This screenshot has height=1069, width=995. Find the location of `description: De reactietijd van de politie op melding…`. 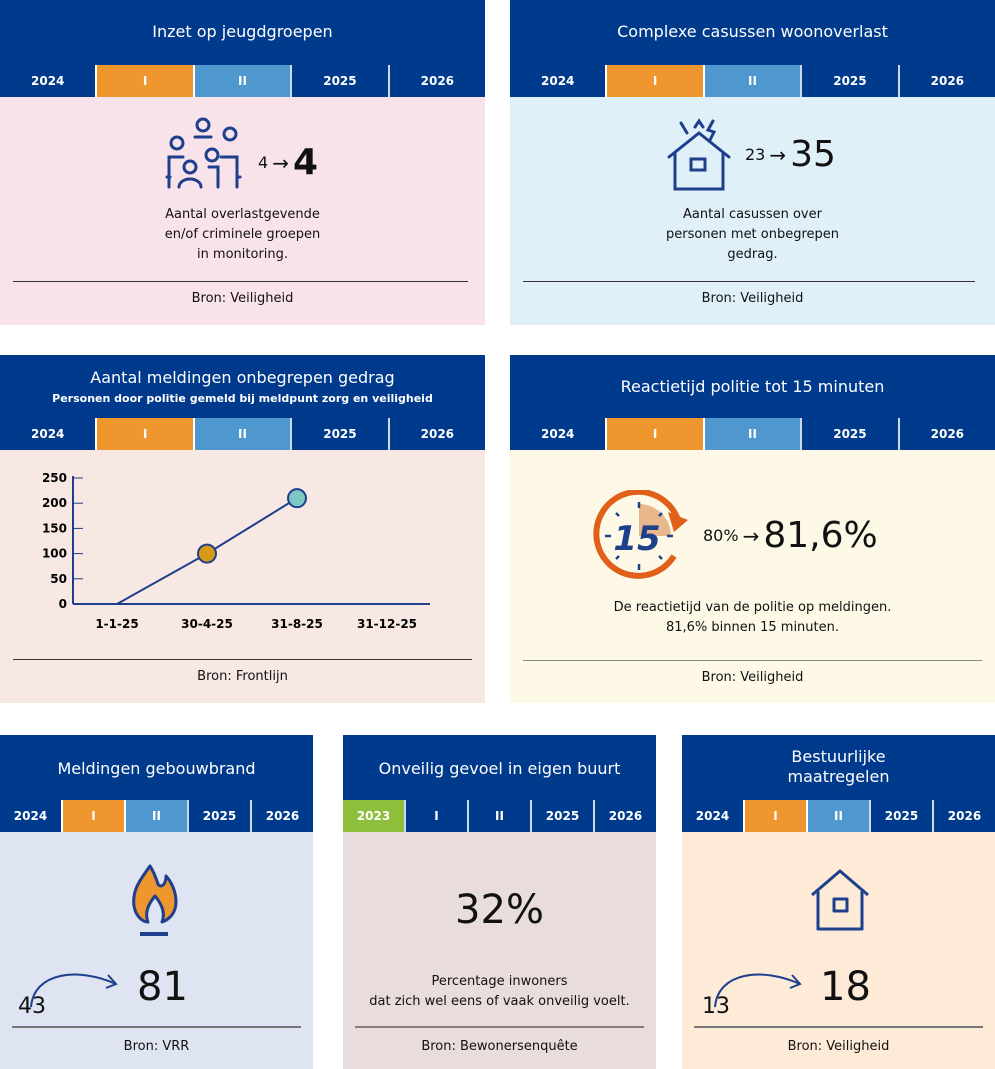

description: De reactietijd van de politie op melding… is located at coordinates (752, 618).